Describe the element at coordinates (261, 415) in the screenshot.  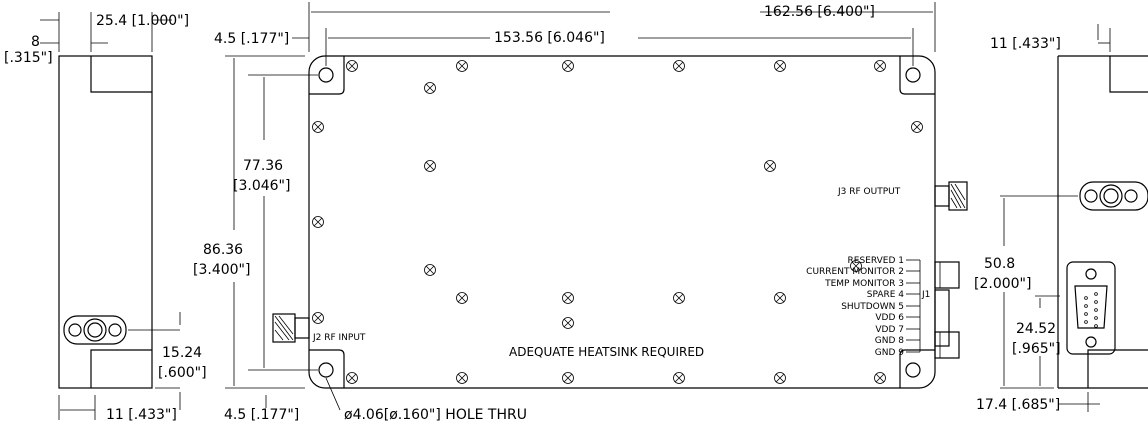
I see `dim-edge-offset-bottom: 4.5 [.177"]` at that location.